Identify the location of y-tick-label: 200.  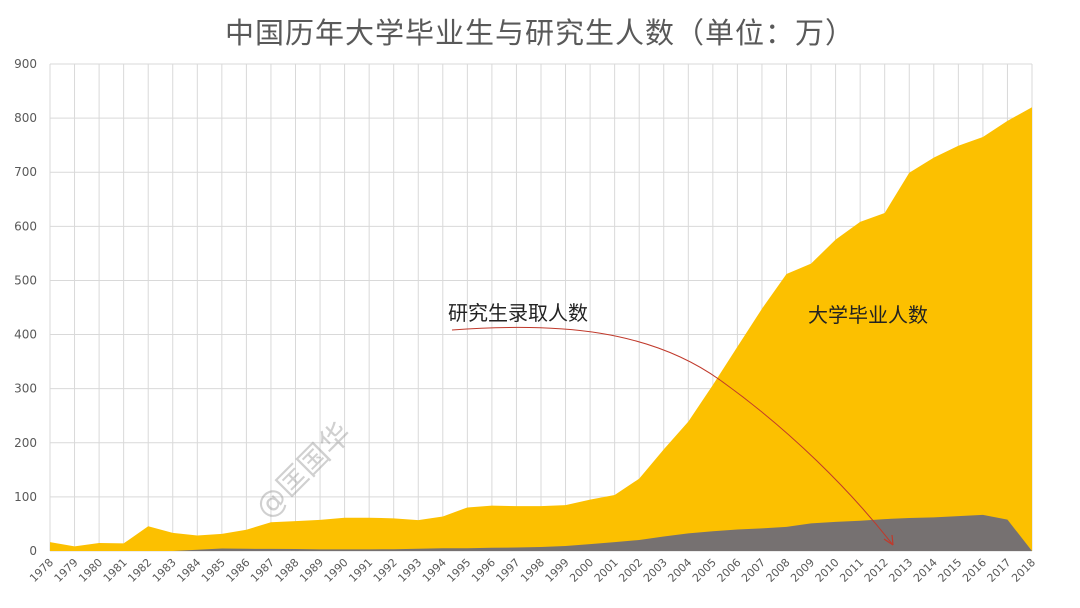
(25, 443).